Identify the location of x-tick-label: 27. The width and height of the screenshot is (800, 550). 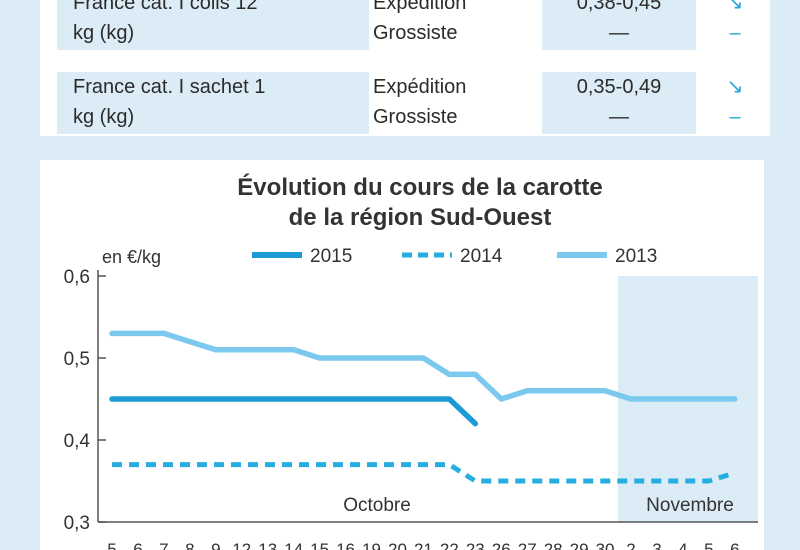
(527, 545).